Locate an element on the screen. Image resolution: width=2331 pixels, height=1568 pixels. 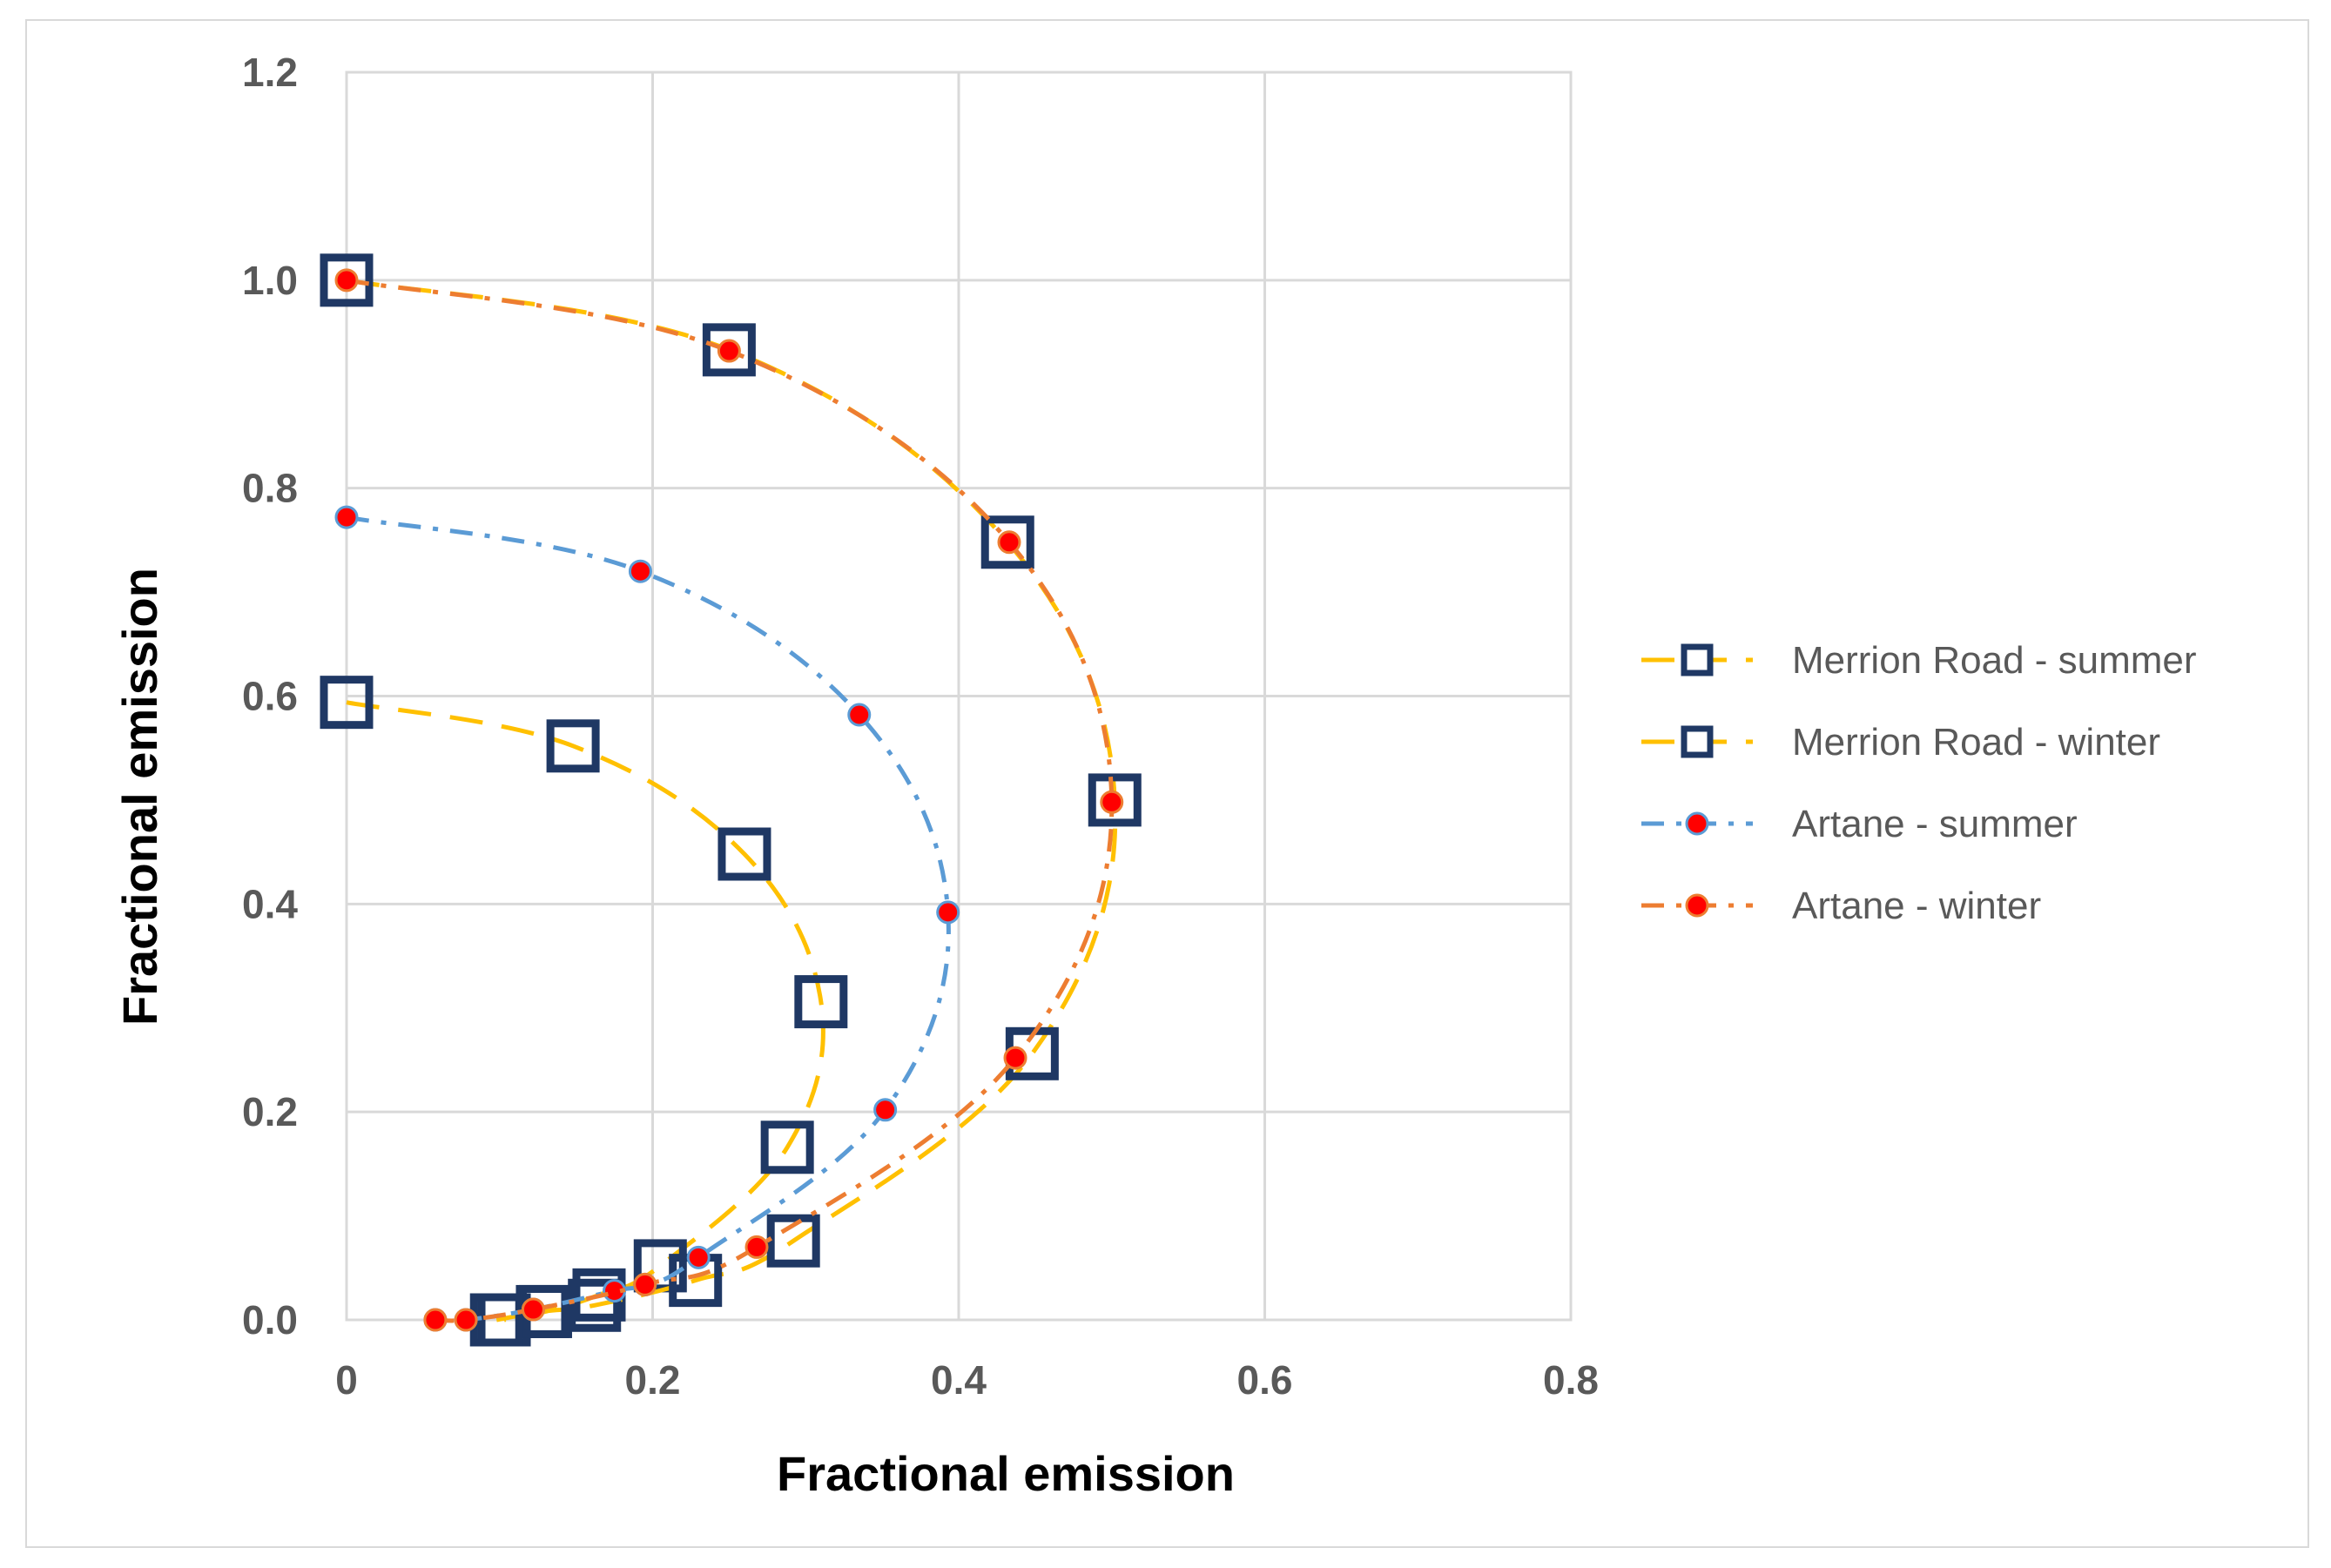
legend-item: Merrion Road - summer is located at coordinates (1919, 660).